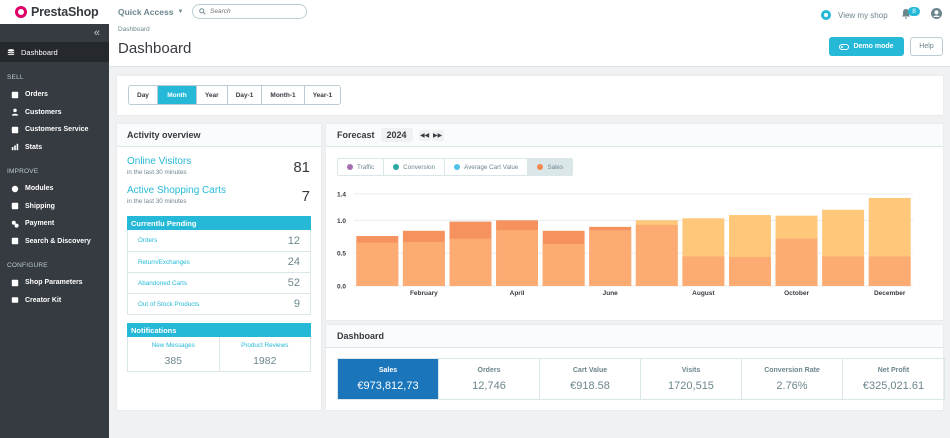 This screenshot has height=438, width=950. I want to click on kpi-sales: Sales €973,812,73, so click(388, 379).